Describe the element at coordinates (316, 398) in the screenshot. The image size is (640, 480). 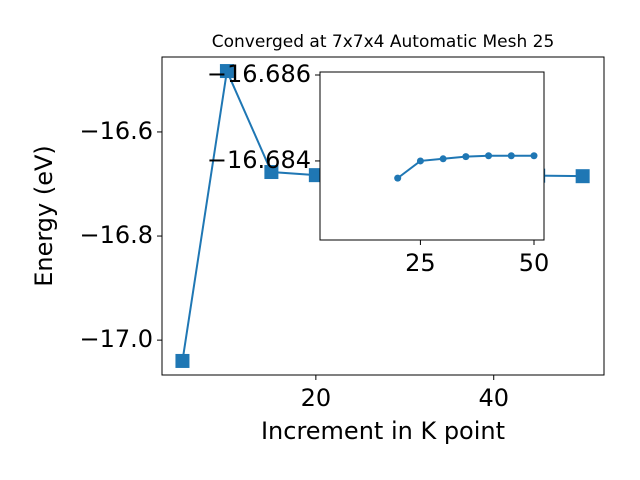
I see `x-tick-label: 20` at that location.